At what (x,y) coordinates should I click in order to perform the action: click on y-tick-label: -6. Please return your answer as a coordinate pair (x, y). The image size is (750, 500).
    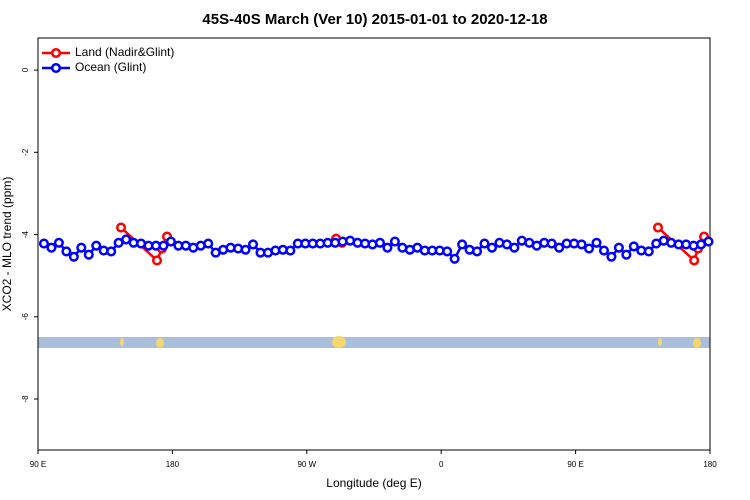
    Looking at the image, I should click on (25, 317).